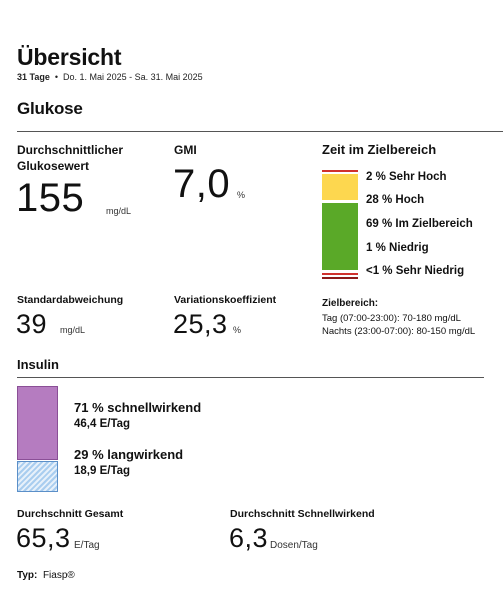 This screenshot has height=600, width=503. What do you see at coordinates (340, 171) in the screenshot?
I see `tir-bar-very-high` at bounding box center [340, 171].